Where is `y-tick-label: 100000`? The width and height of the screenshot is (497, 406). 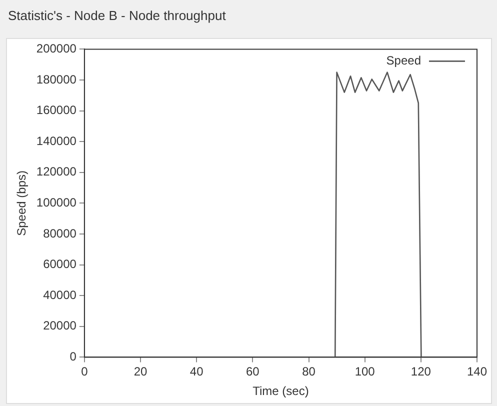 y-tick-label: 100000 is located at coordinates (56, 203).